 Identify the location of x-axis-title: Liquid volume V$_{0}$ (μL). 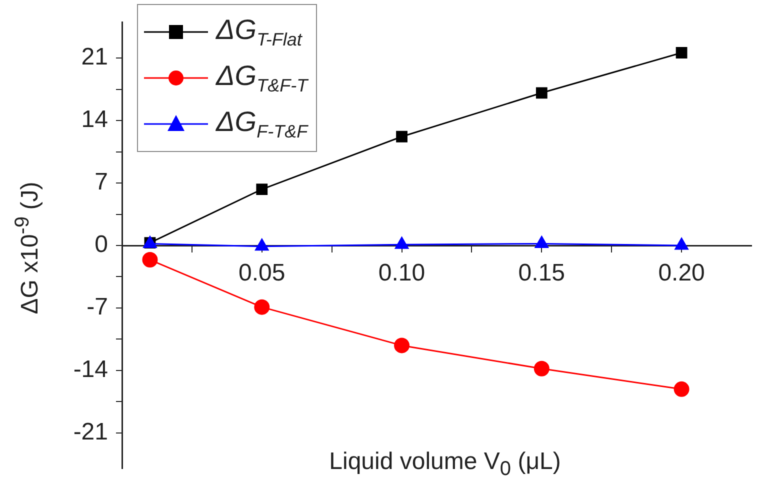
(445, 464).